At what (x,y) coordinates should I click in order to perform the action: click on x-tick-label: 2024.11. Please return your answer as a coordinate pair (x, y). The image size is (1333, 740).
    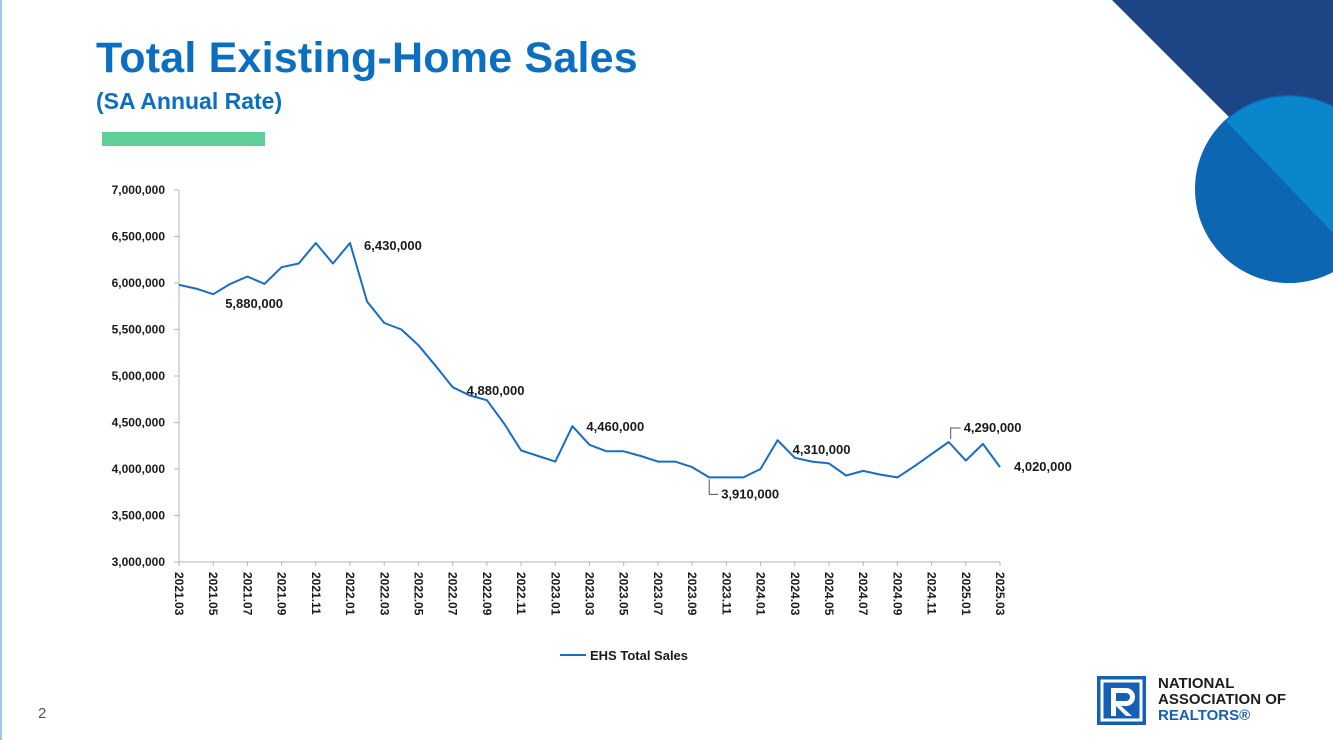
    Looking at the image, I should click on (932, 593).